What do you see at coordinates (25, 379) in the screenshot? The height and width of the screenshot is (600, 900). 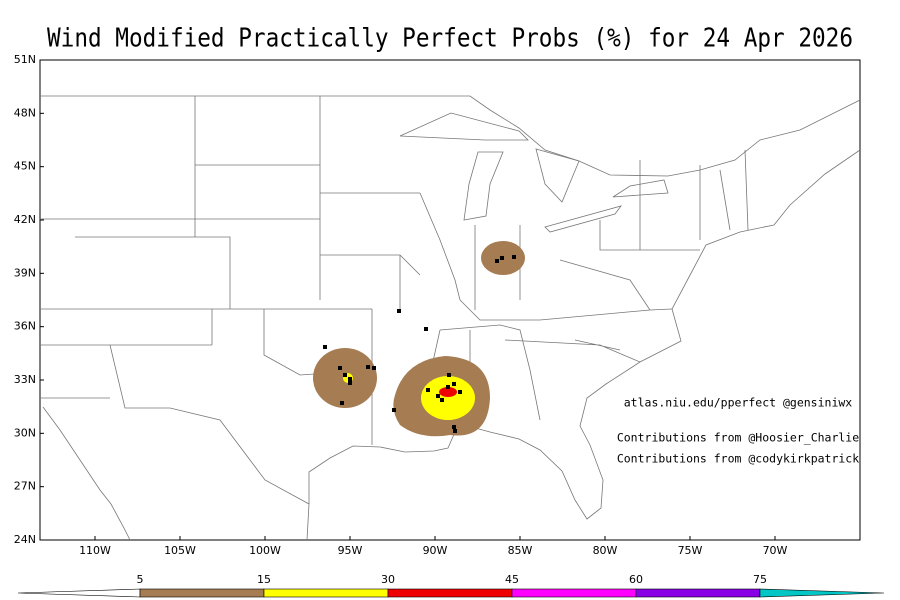 I see `lat-label: 33N` at bounding box center [25, 379].